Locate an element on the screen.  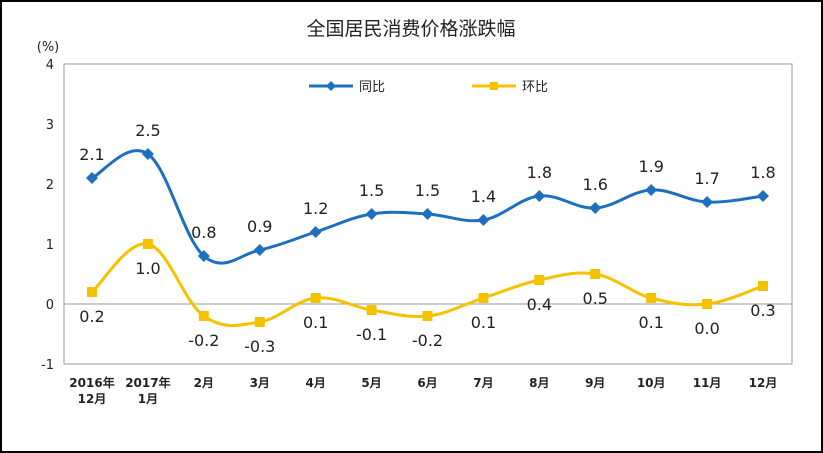
data-label: 0.4 is located at coordinates (539, 304).